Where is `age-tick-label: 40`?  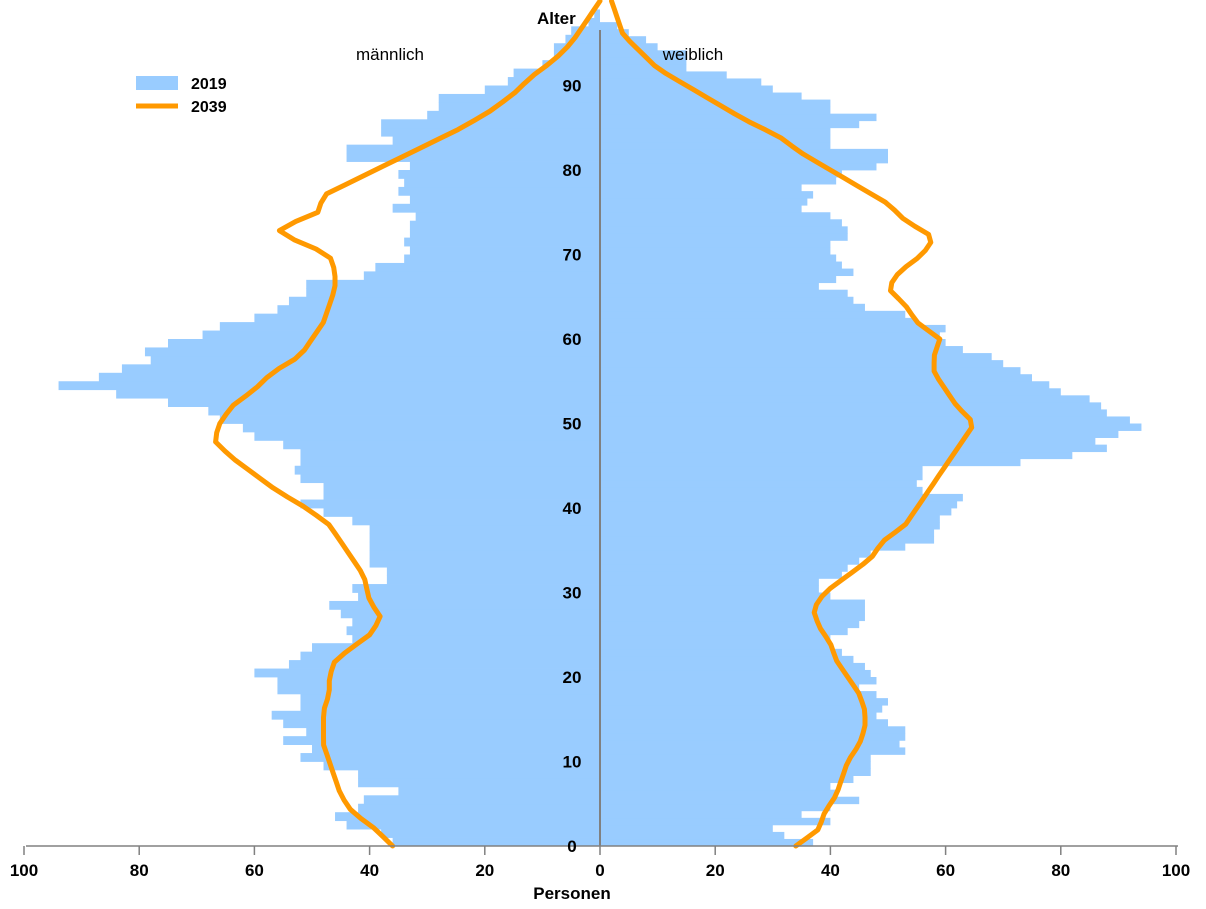
age-tick-label: 40 is located at coordinates (572, 508).